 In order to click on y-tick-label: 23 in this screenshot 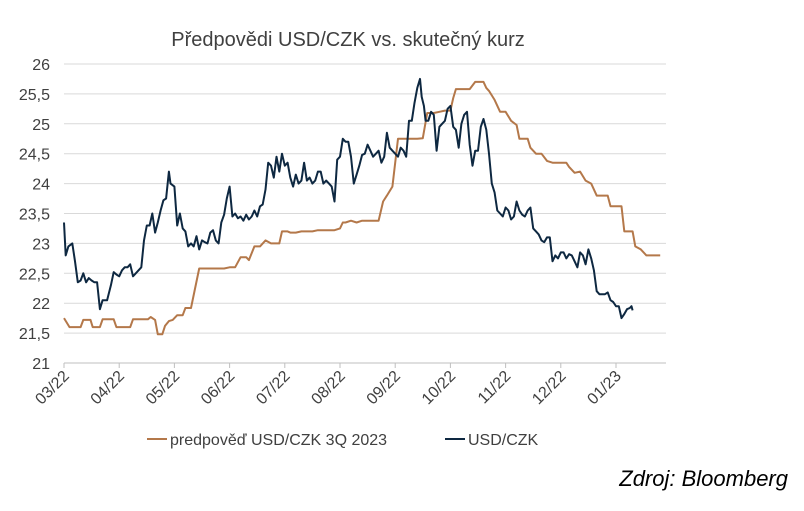, I will do `click(41, 244)`.